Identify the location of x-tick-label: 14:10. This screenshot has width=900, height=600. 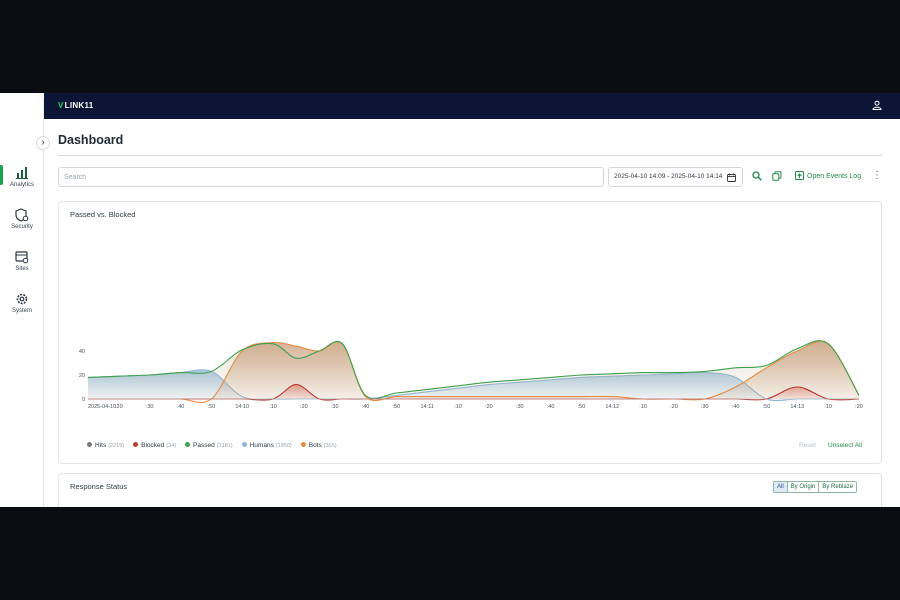
(242, 407).